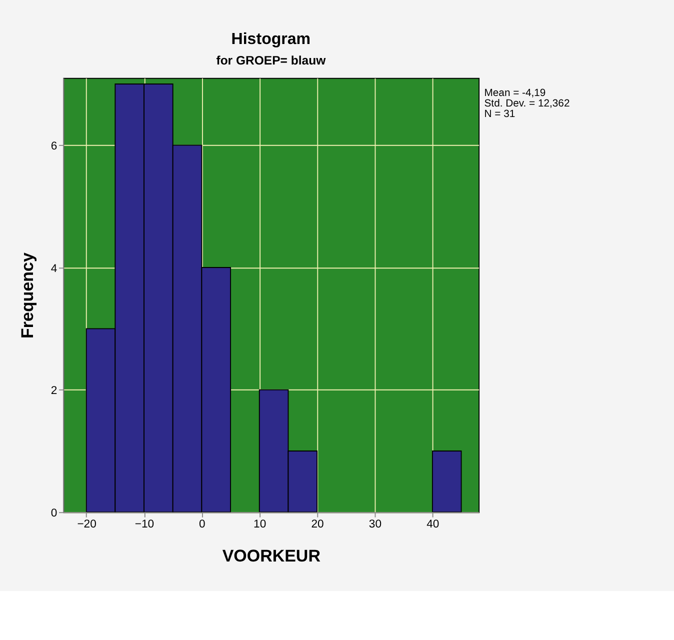  What do you see at coordinates (271, 556) in the screenshot?
I see `x-axis-title: VOORKEUR` at bounding box center [271, 556].